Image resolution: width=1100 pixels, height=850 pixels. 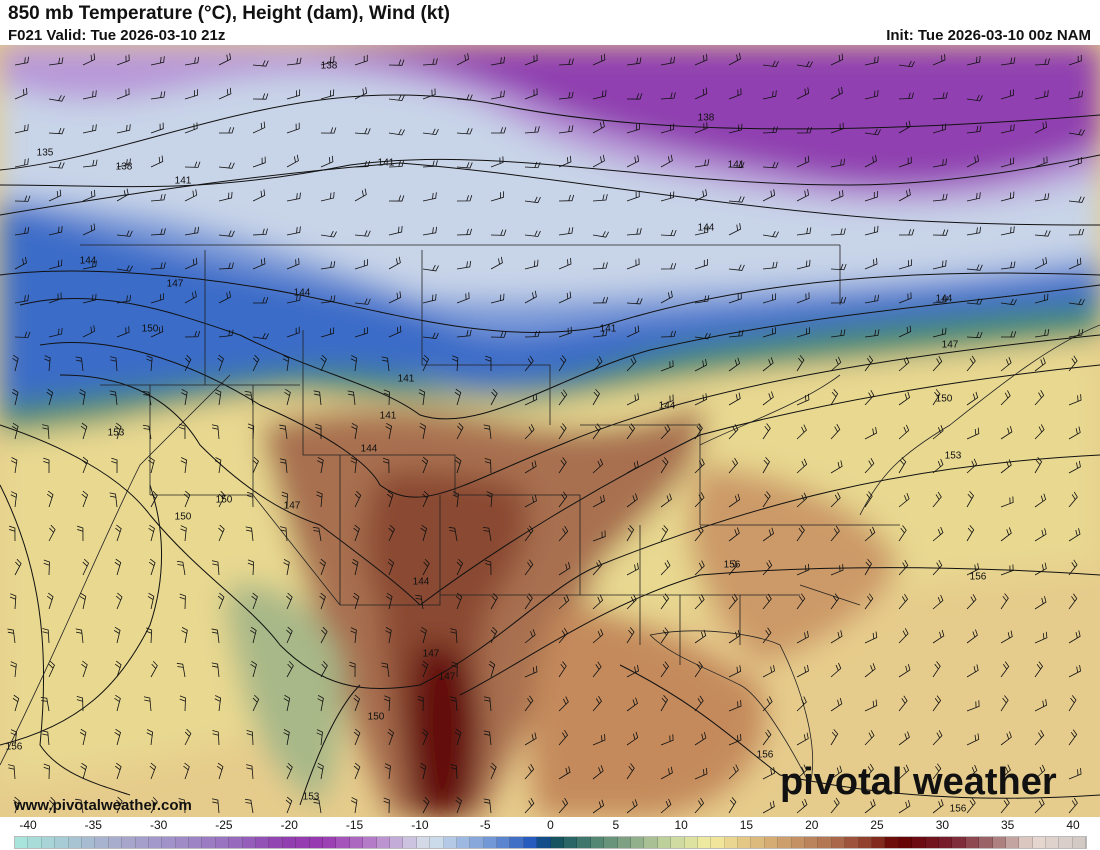 I want to click on height-label: 144, so click(x=302, y=293).